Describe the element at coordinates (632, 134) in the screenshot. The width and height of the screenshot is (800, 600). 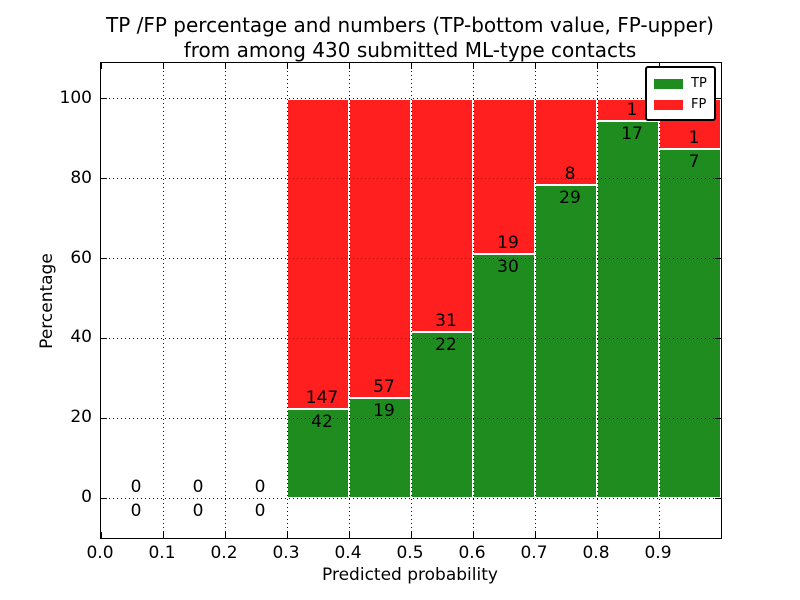
I see `tp-count-label: 17` at that location.